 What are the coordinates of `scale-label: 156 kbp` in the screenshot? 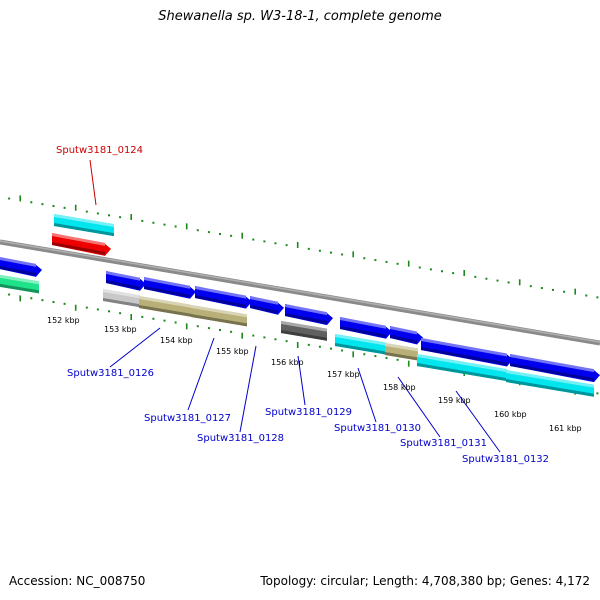 It's located at (287, 362).